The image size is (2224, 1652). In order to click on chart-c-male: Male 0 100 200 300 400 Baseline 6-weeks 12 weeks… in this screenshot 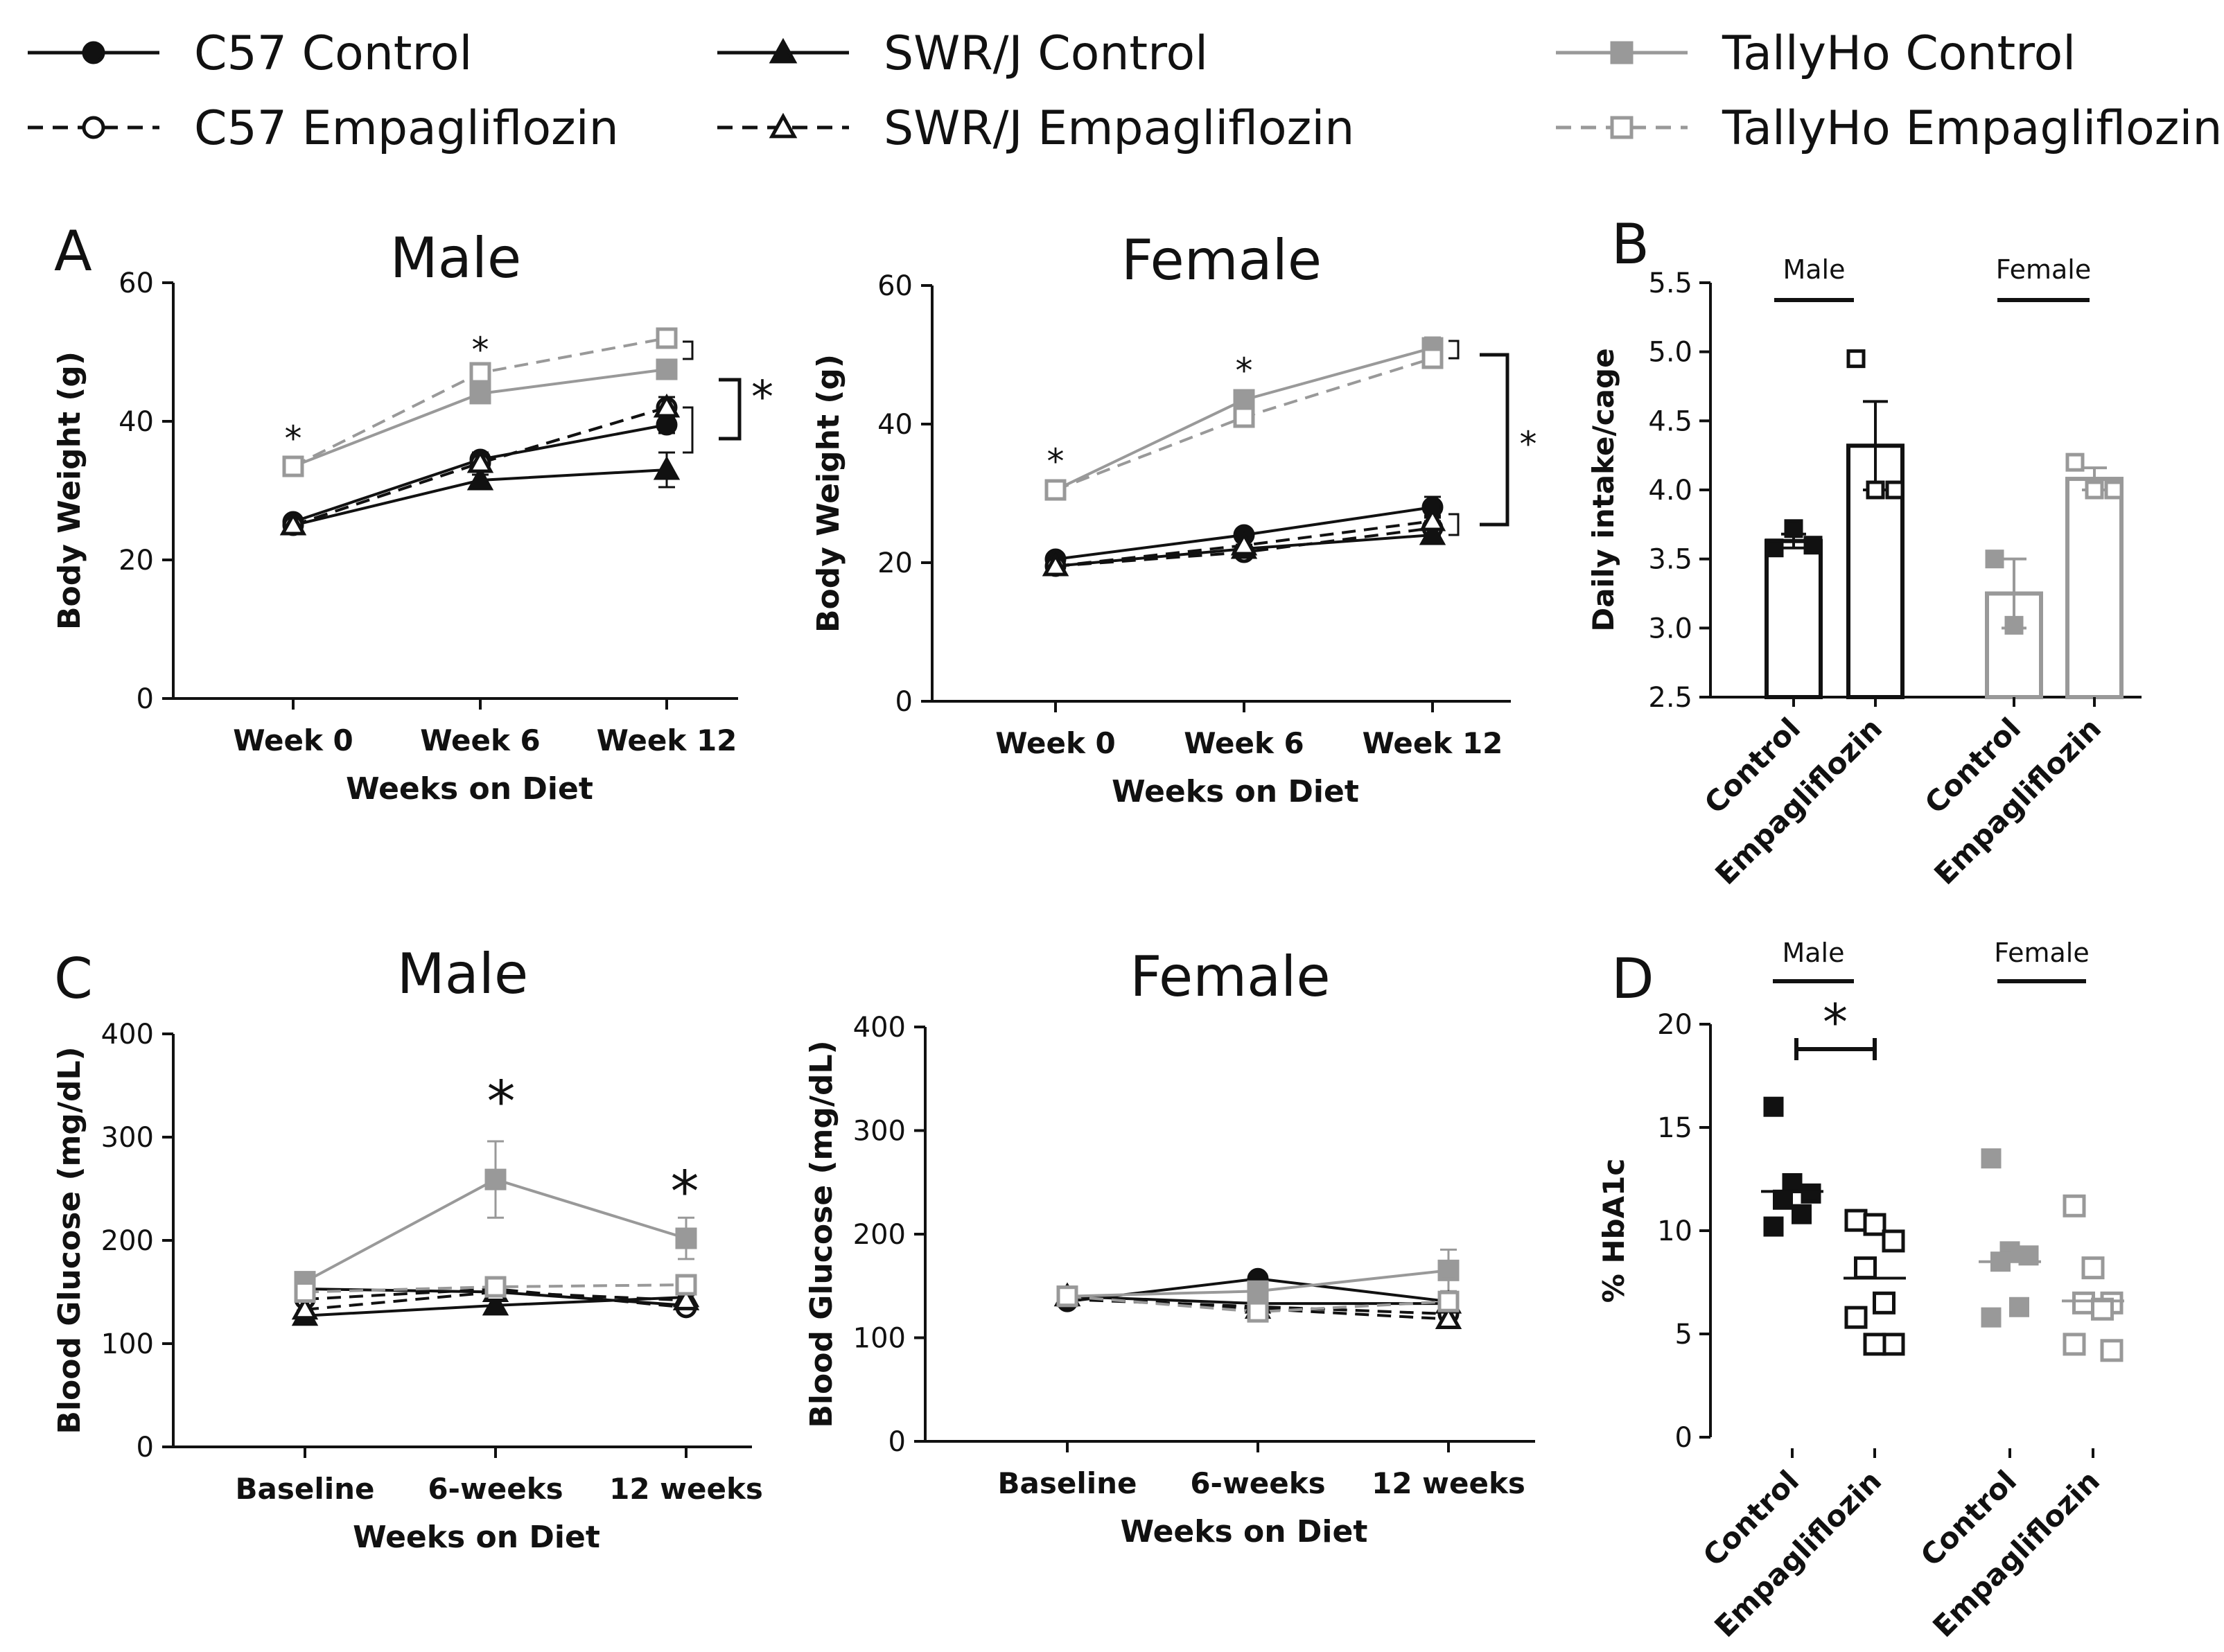, I will do `click(407, 1248)`.